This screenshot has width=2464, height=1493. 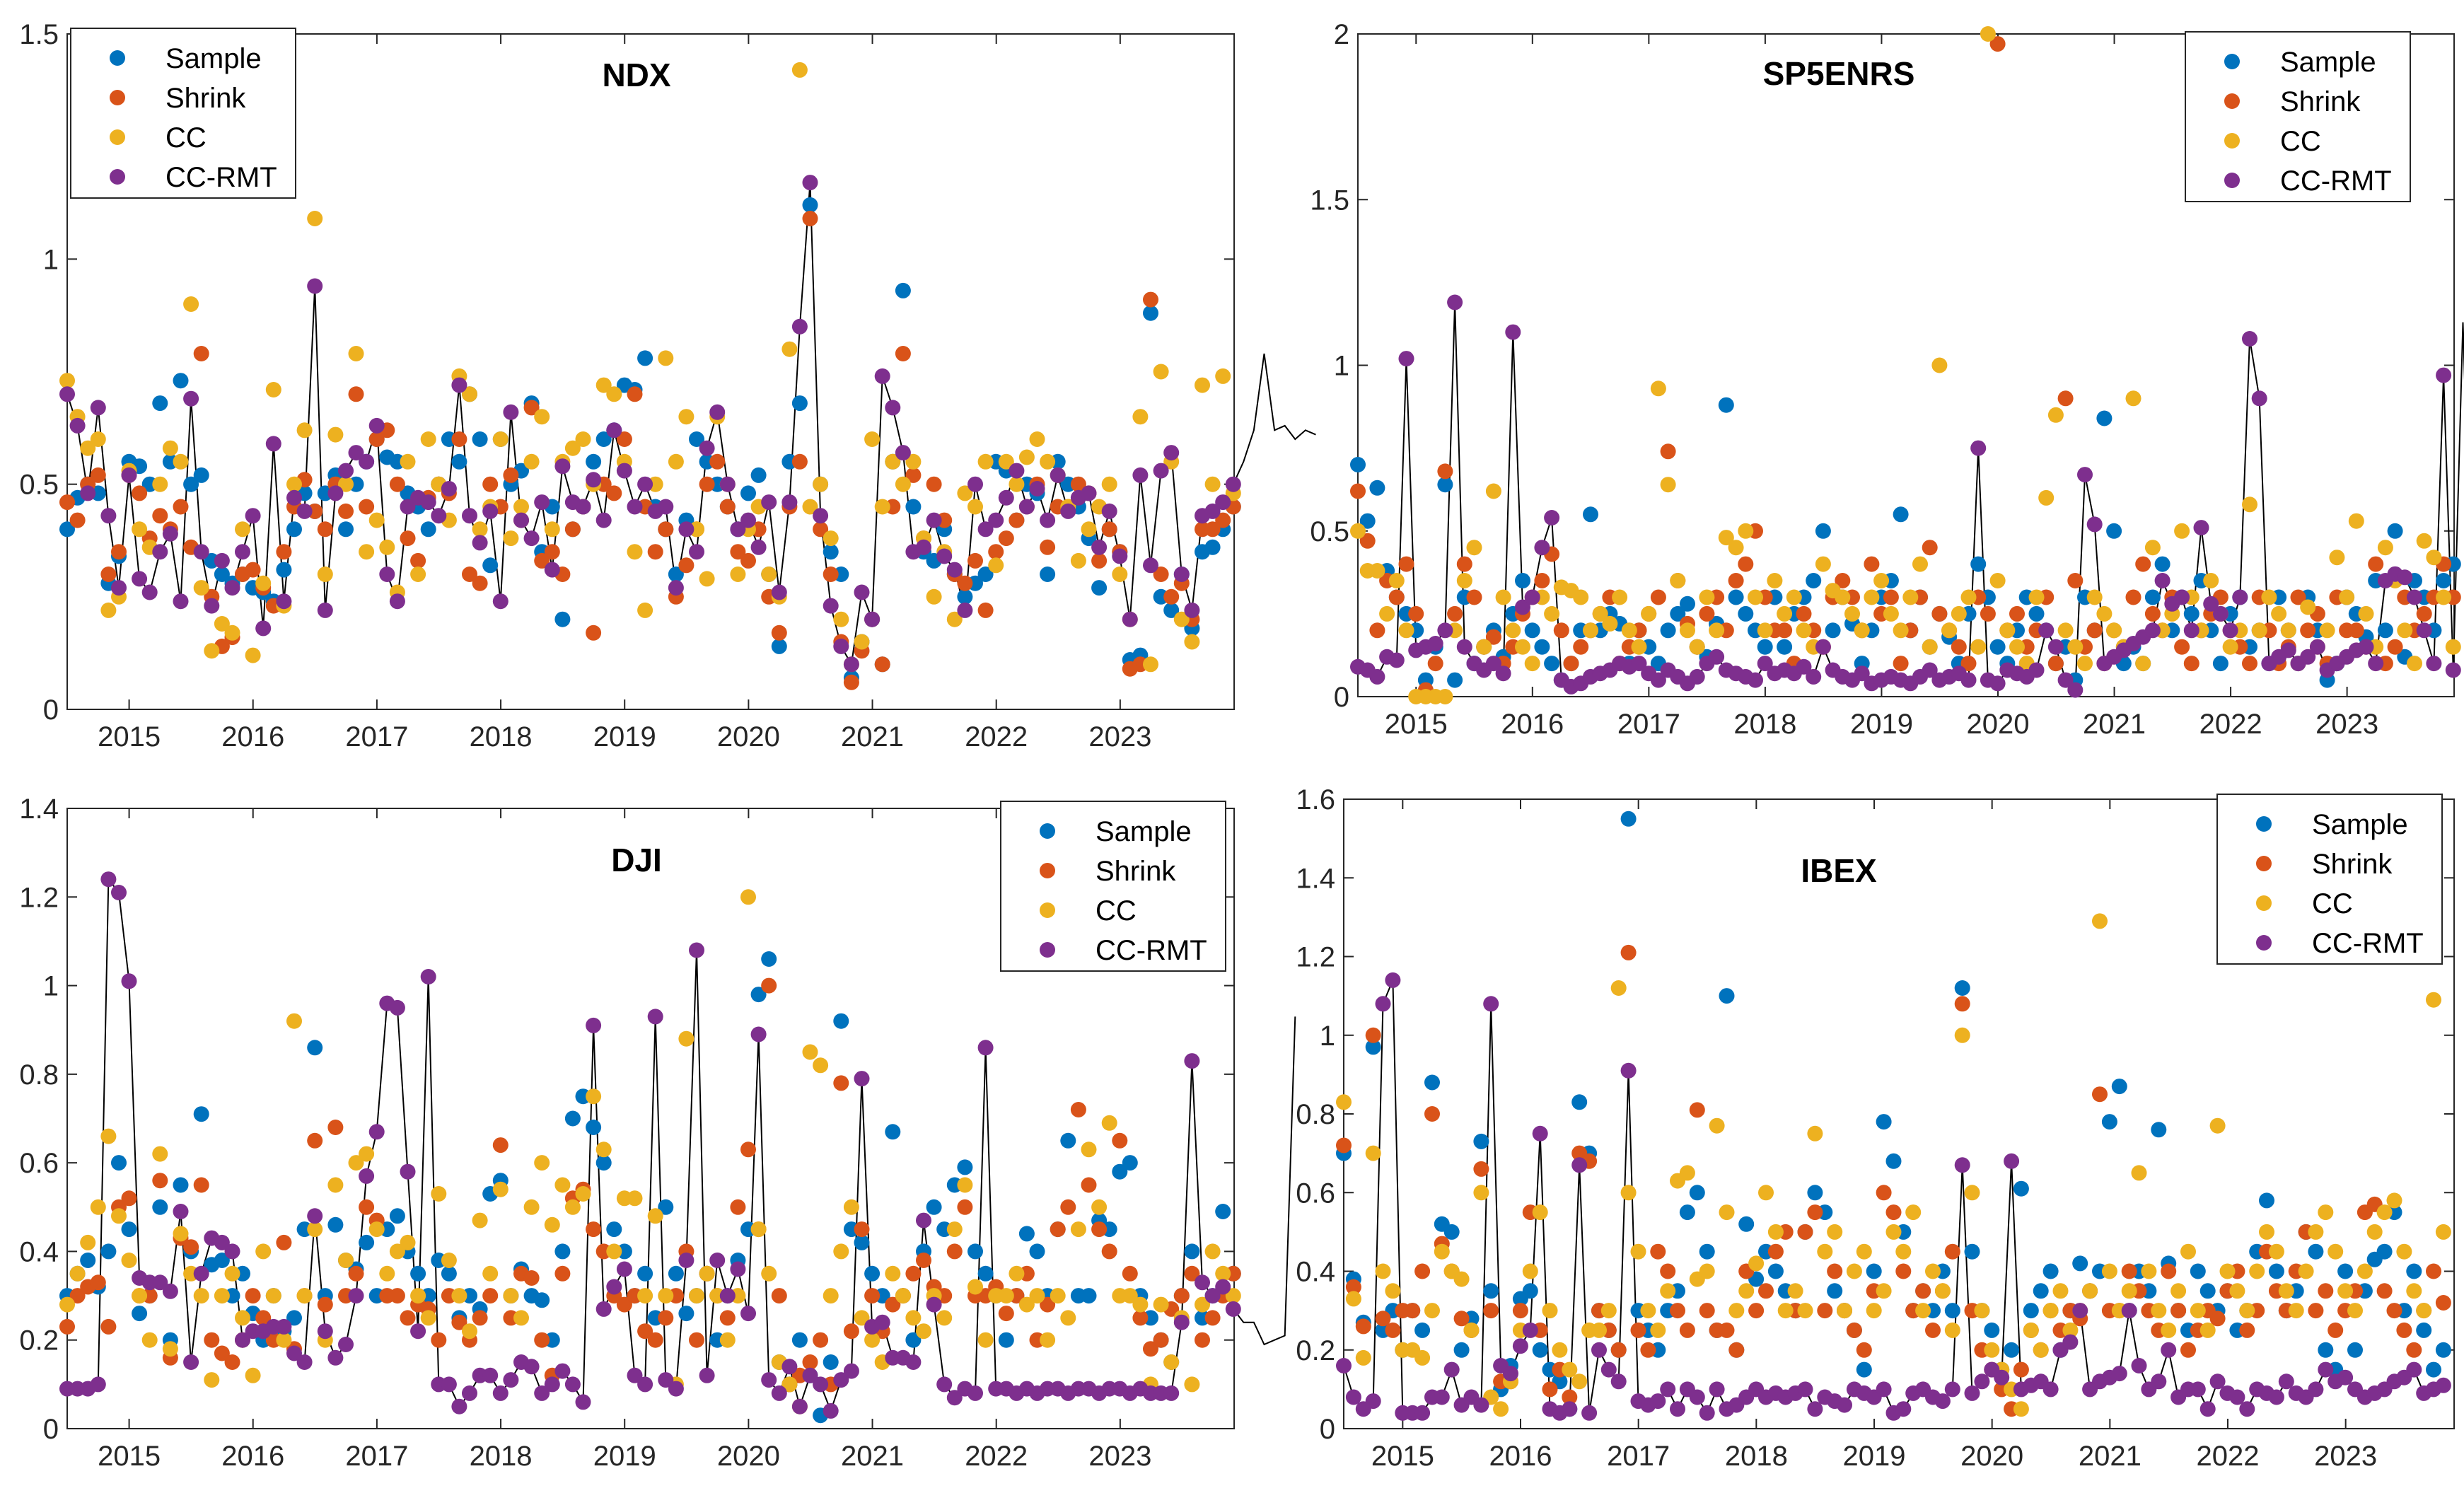 What do you see at coordinates (1136, 871) in the screenshot?
I see `legend-label: Shrink` at bounding box center [1136, 871].